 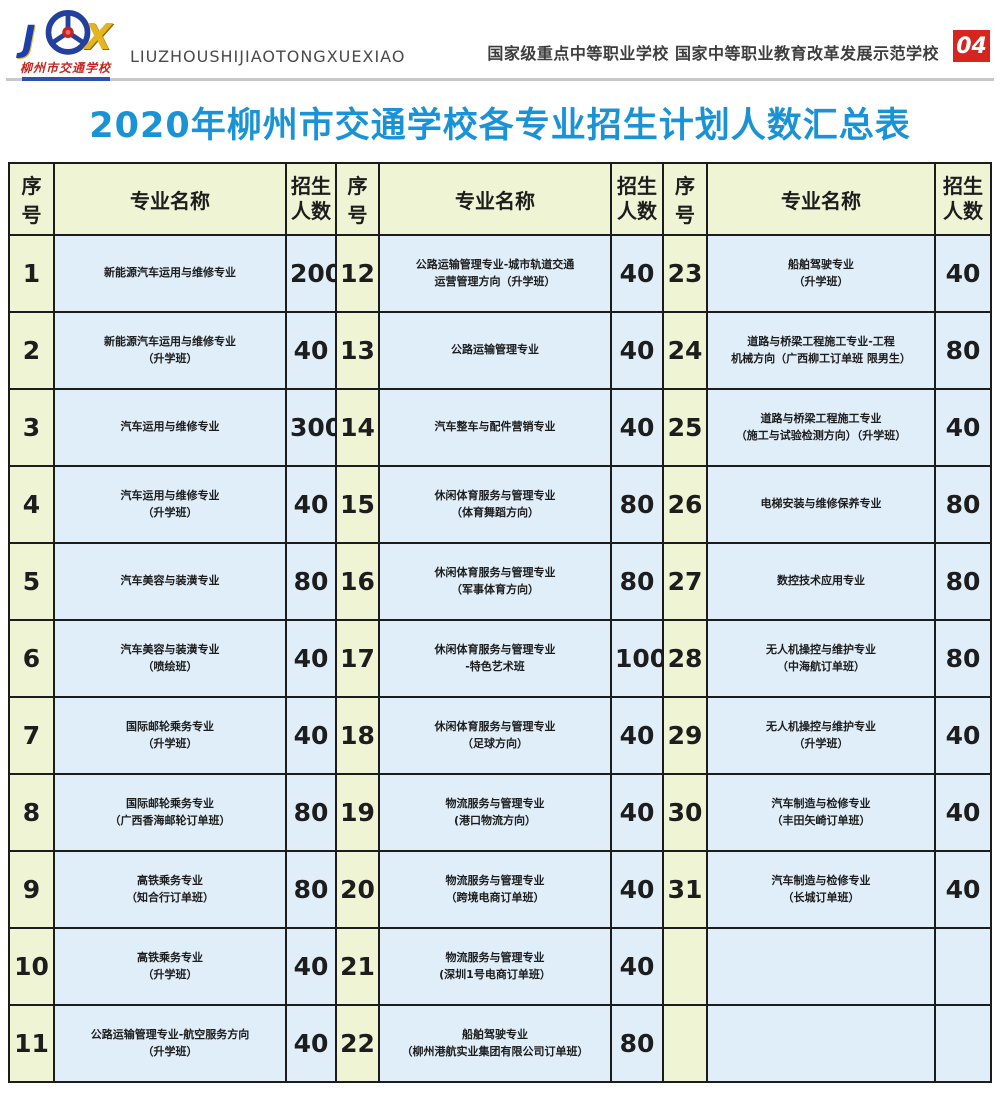 What do you see at coordinates (821, 735) in the screenshot?
I see `major-name-cell: 无人机操控与维护专业 （升学班）` at bounding box center [821, 735].